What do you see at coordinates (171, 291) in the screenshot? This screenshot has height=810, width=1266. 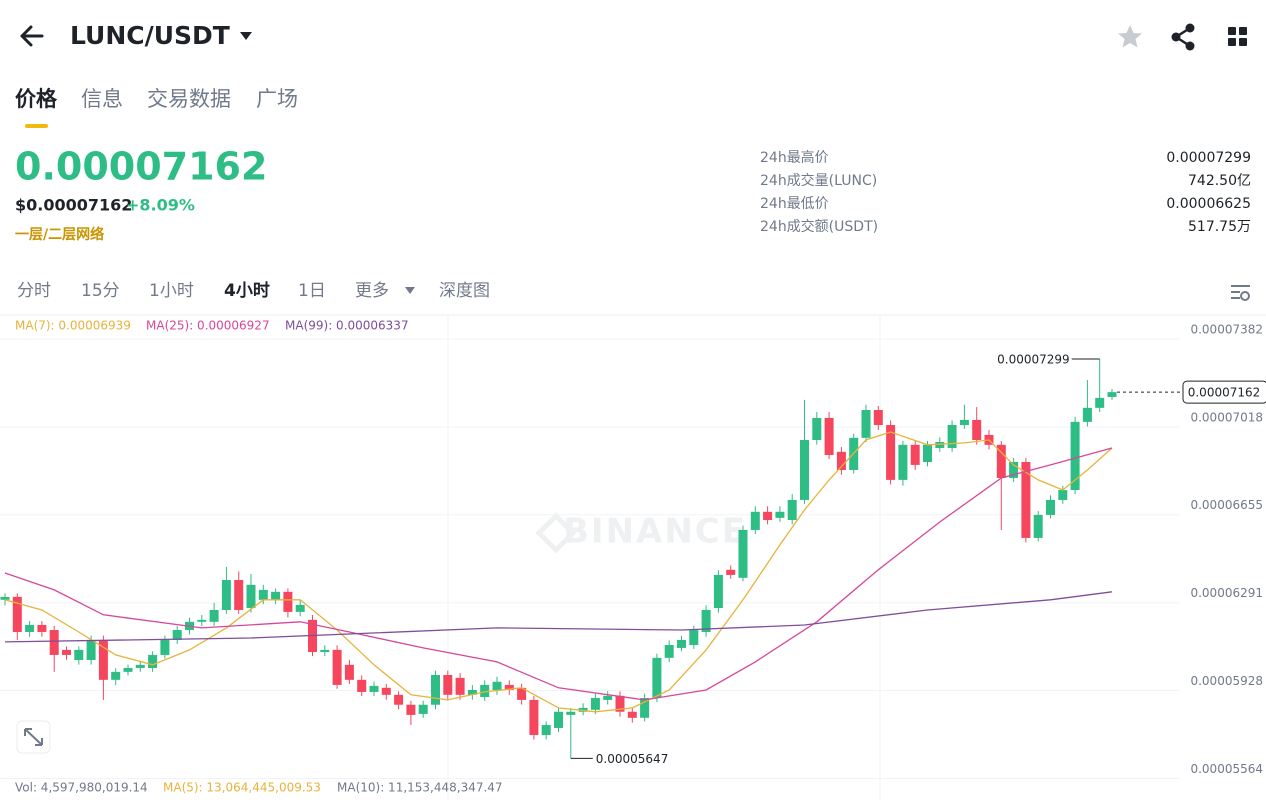 I see `interval-tab: 1小时` at bounding box center [171, 291].